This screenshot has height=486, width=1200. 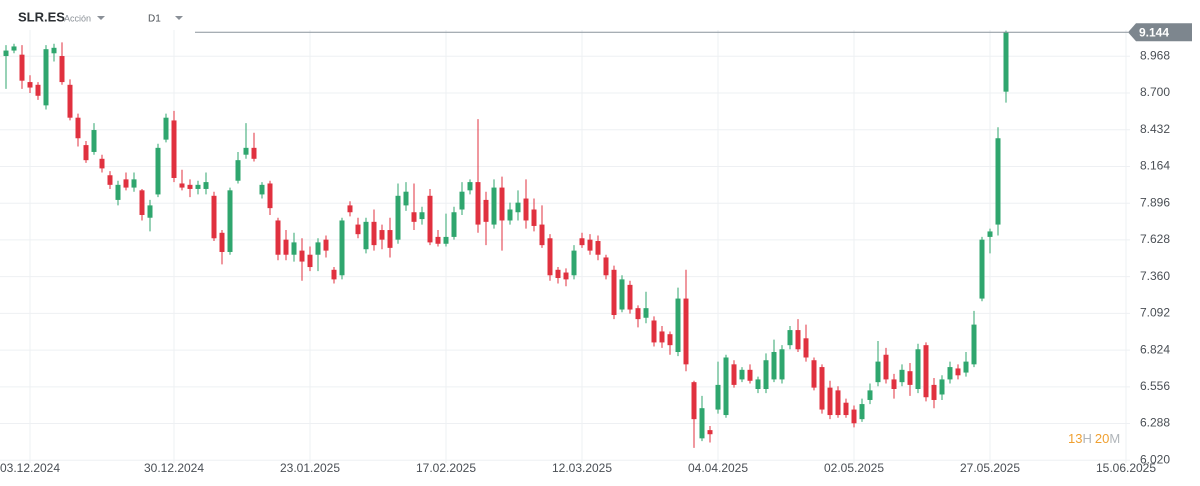 What do you see at coordinates (1155, 276) in the screenshot?
I see `y-tick-label: 7.360` at bounding box center [1155, 276].